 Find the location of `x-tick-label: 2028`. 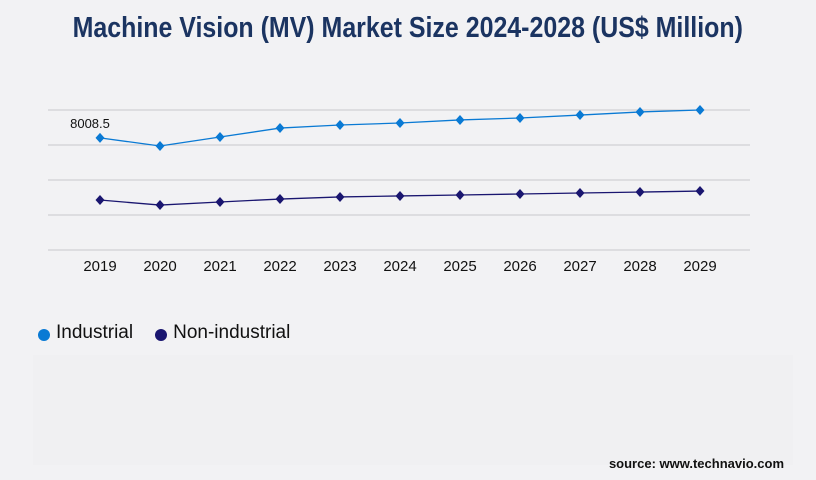

x-tick-label: 2028 is located at coordinates (639, 266).